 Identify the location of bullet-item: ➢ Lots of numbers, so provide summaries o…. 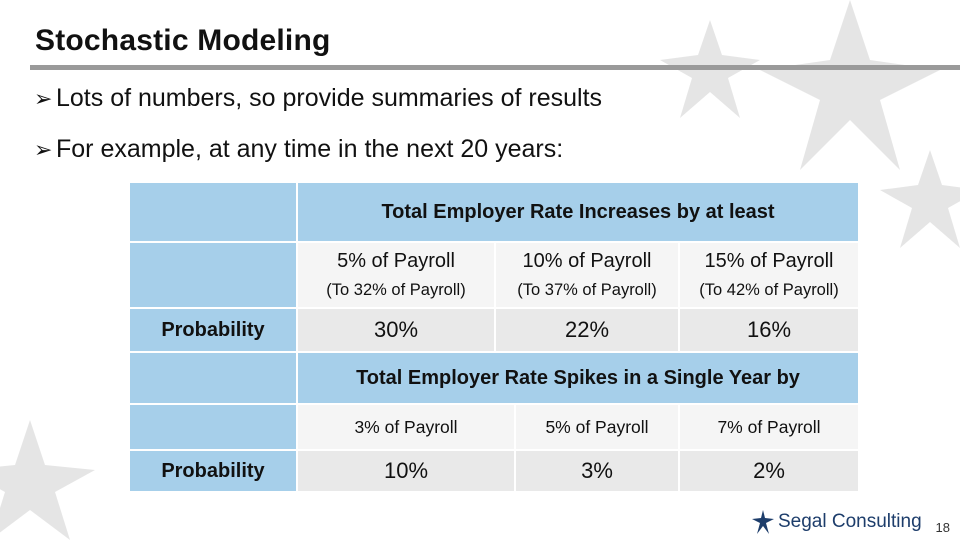
(318, 98).